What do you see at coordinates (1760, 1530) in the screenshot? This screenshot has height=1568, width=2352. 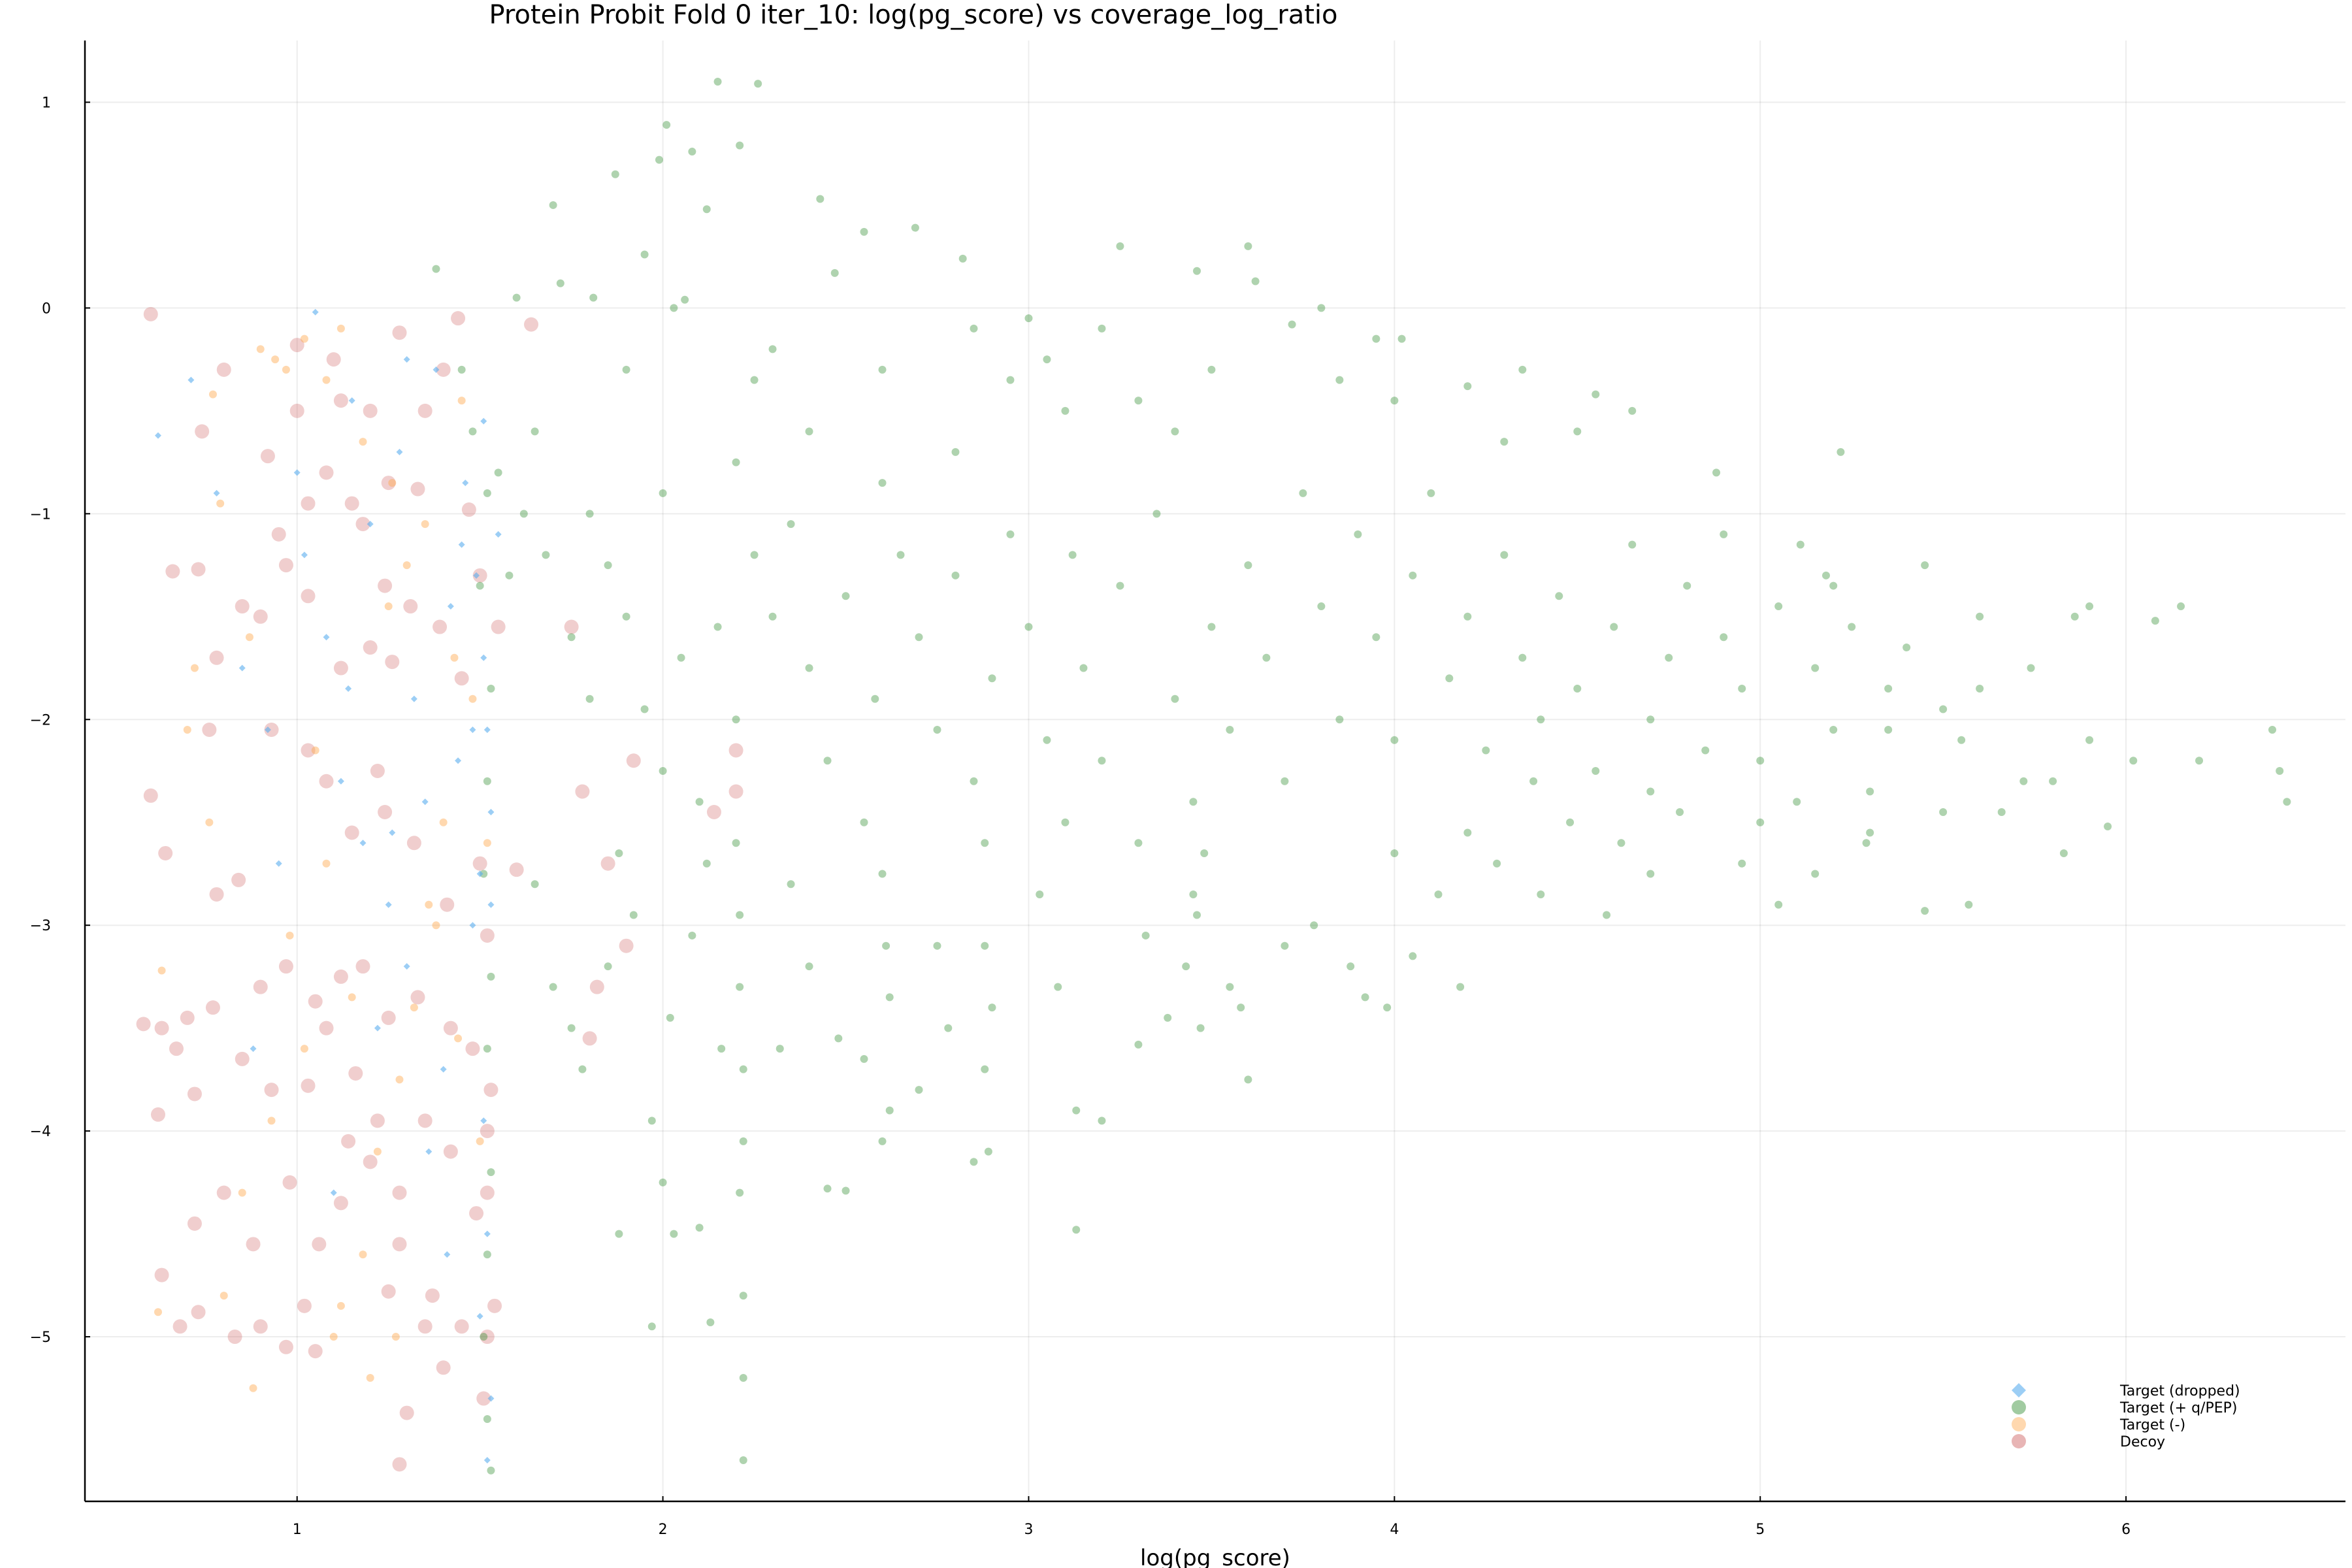 I see `x-tick-label: 5` at bounding box center [1760, 1530].